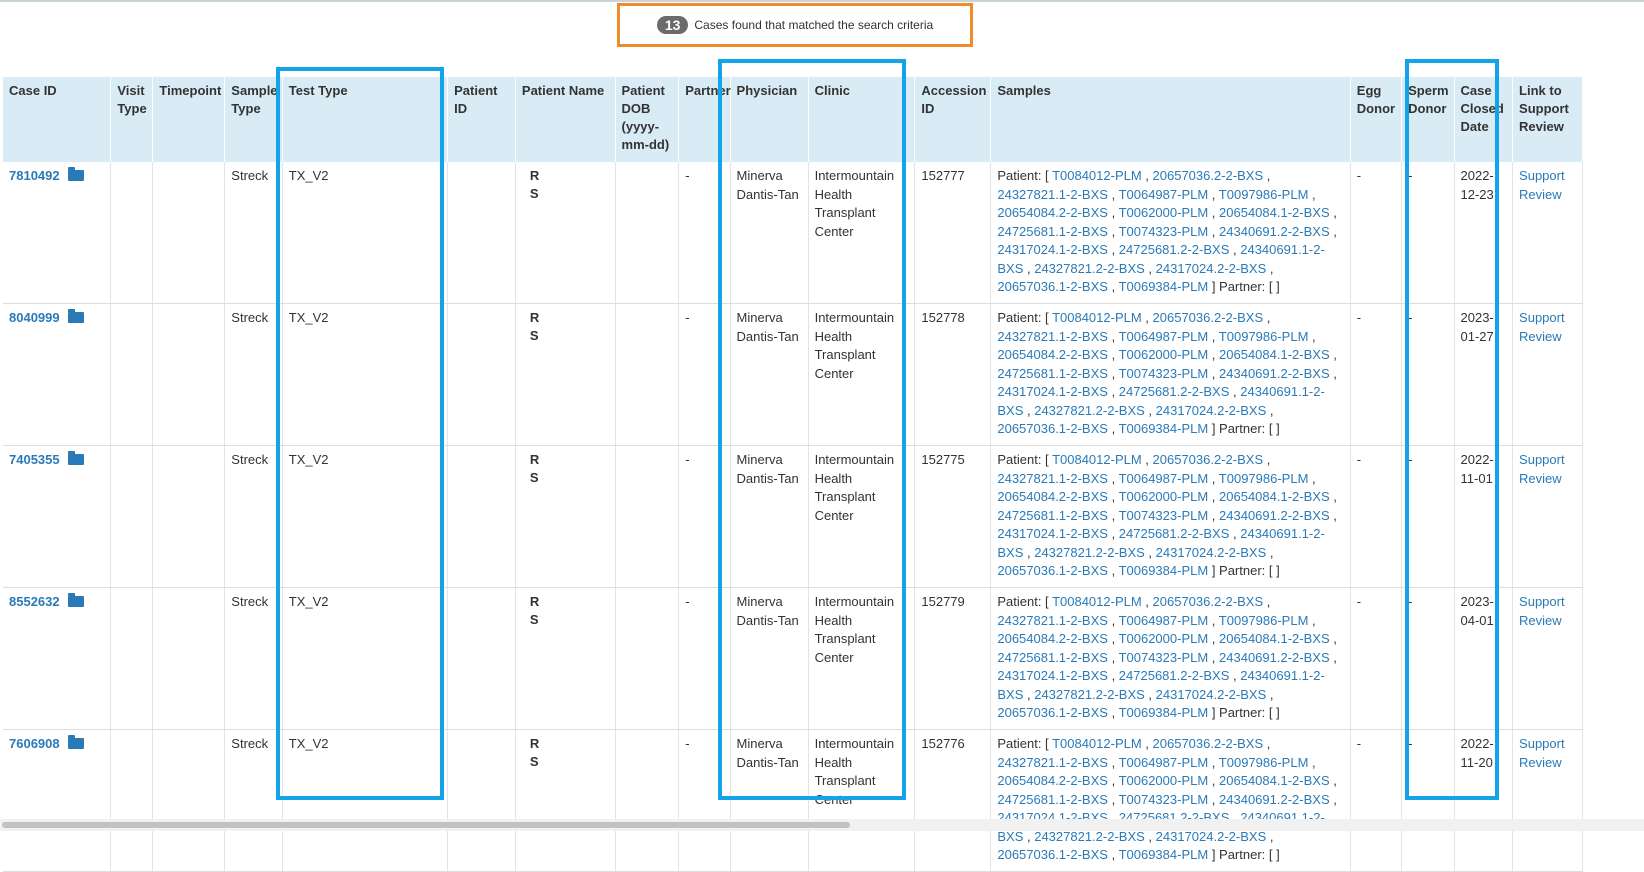 Image resolution: width=1644 pixels, height=872 pixels. I want to click on case-id-link: 7606908, so click(34, 743).